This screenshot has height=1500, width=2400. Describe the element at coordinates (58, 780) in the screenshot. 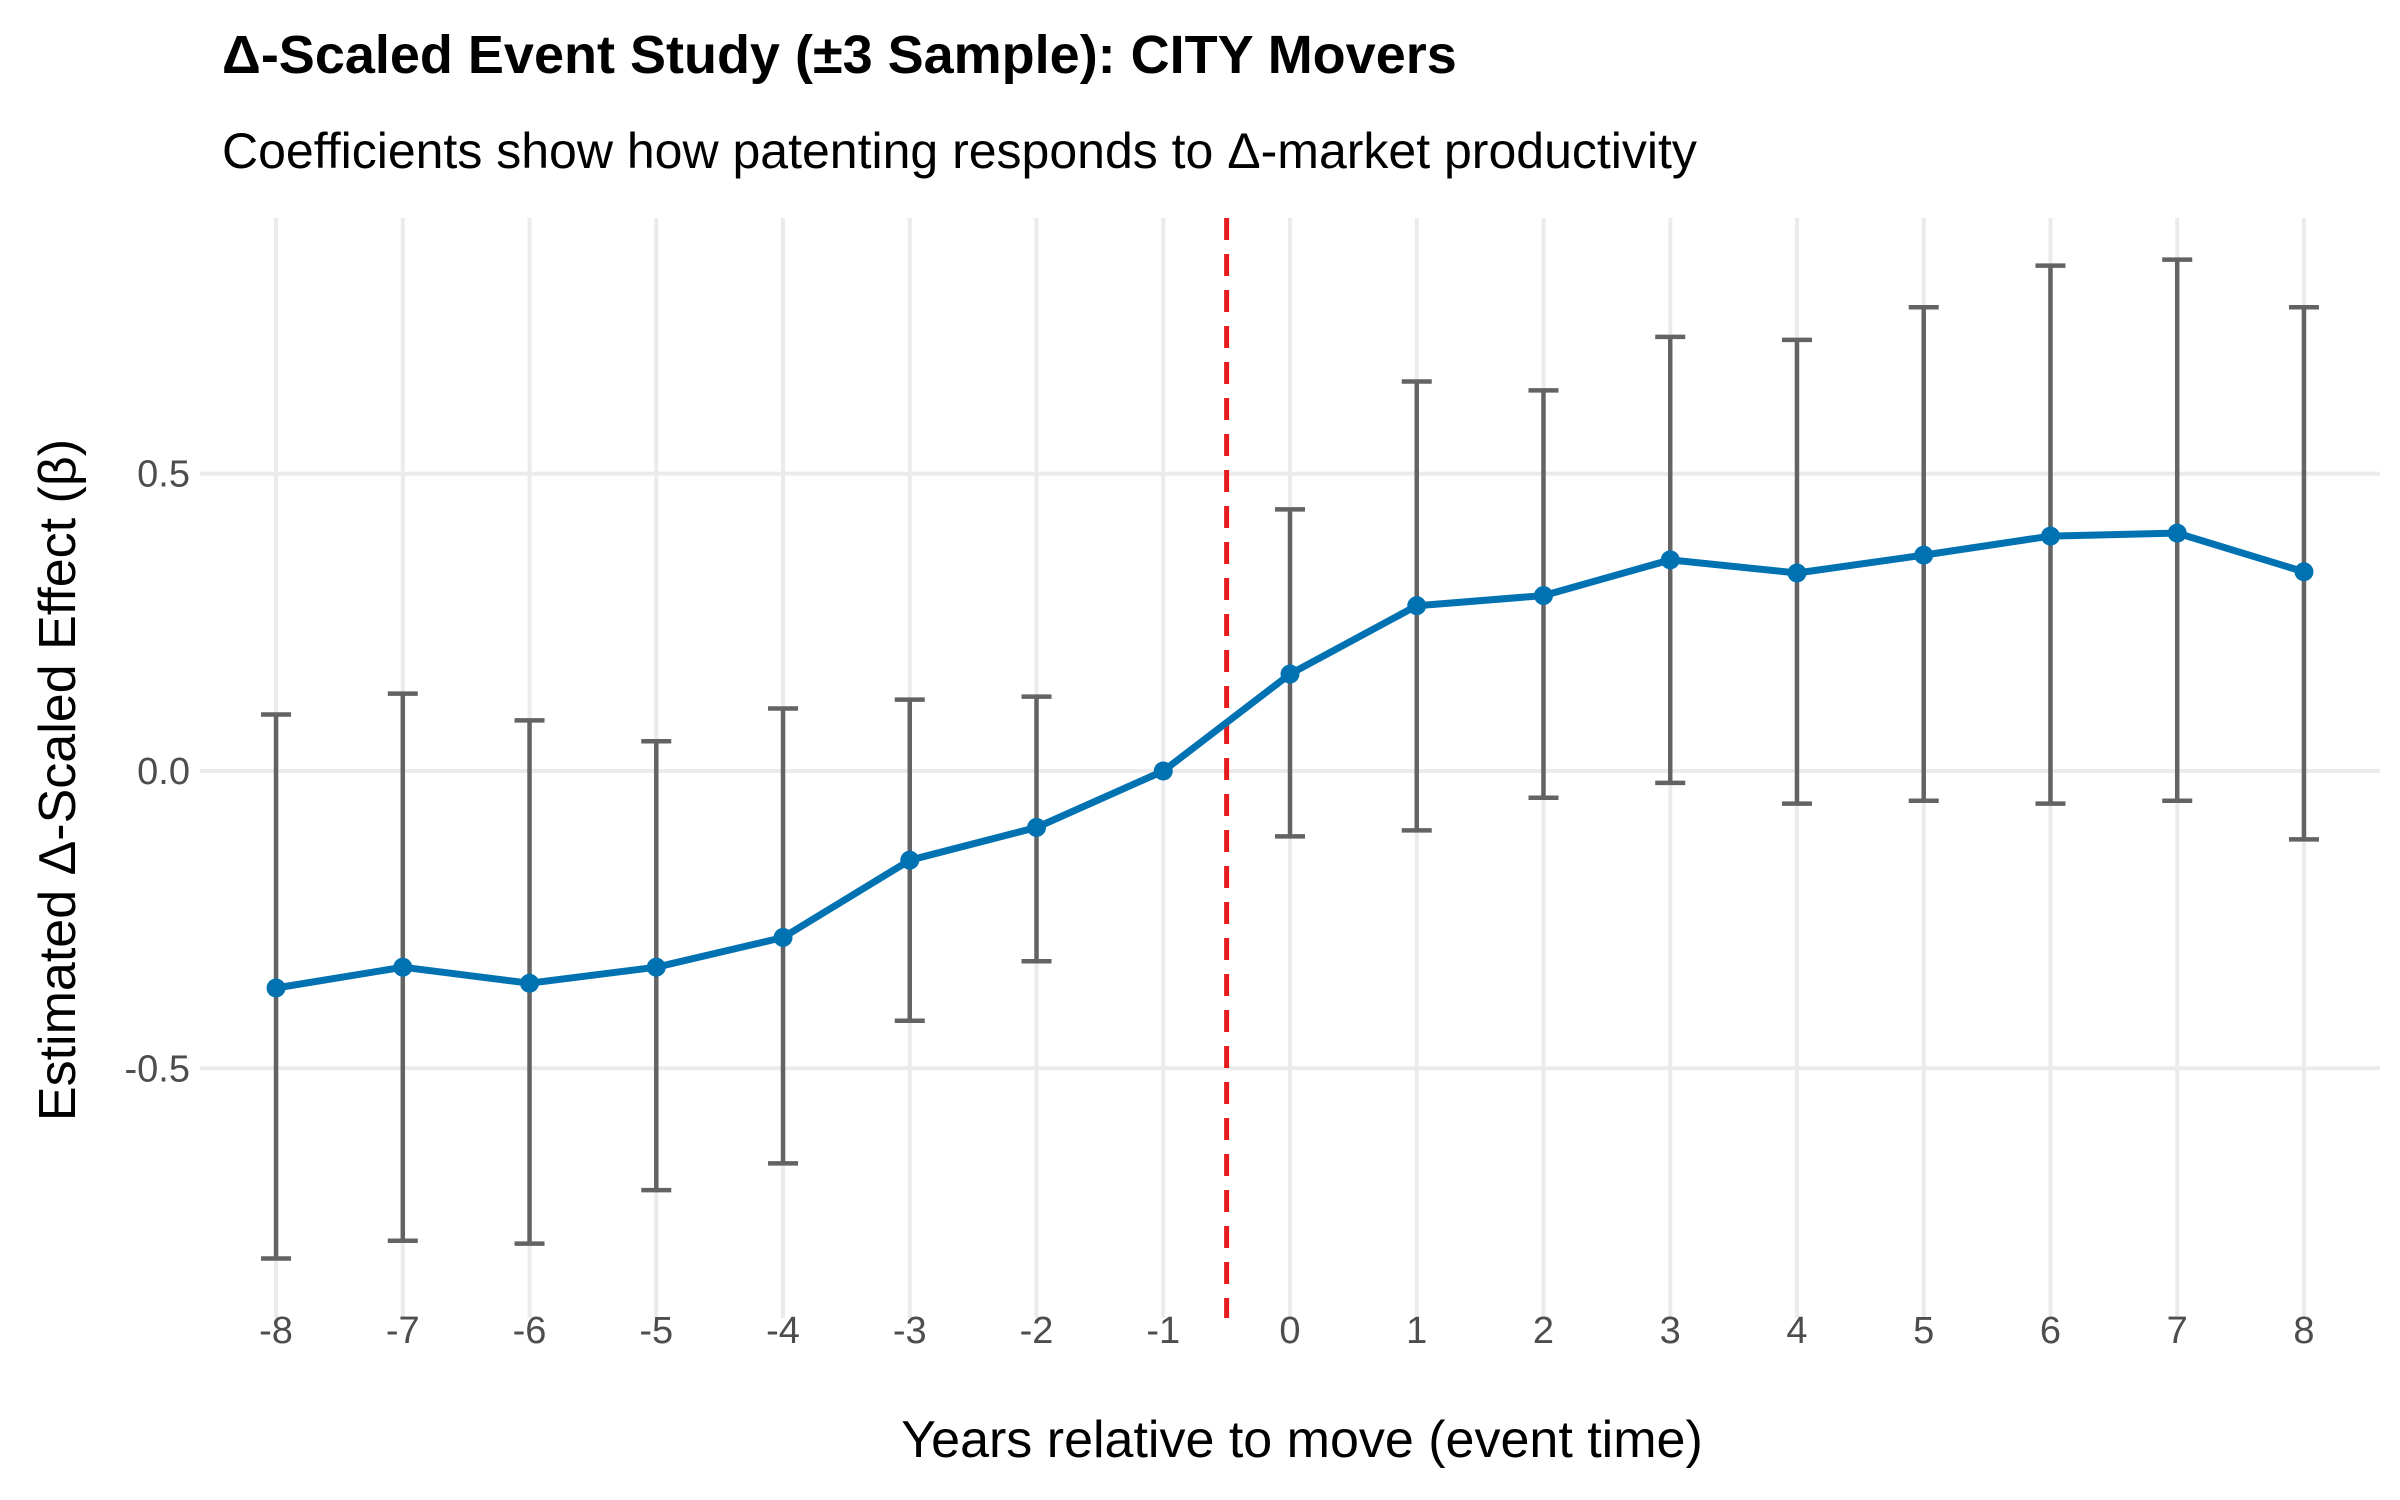

I see `y-axis-label: Estimated Δ-Scaled Effect (β)` at that location.